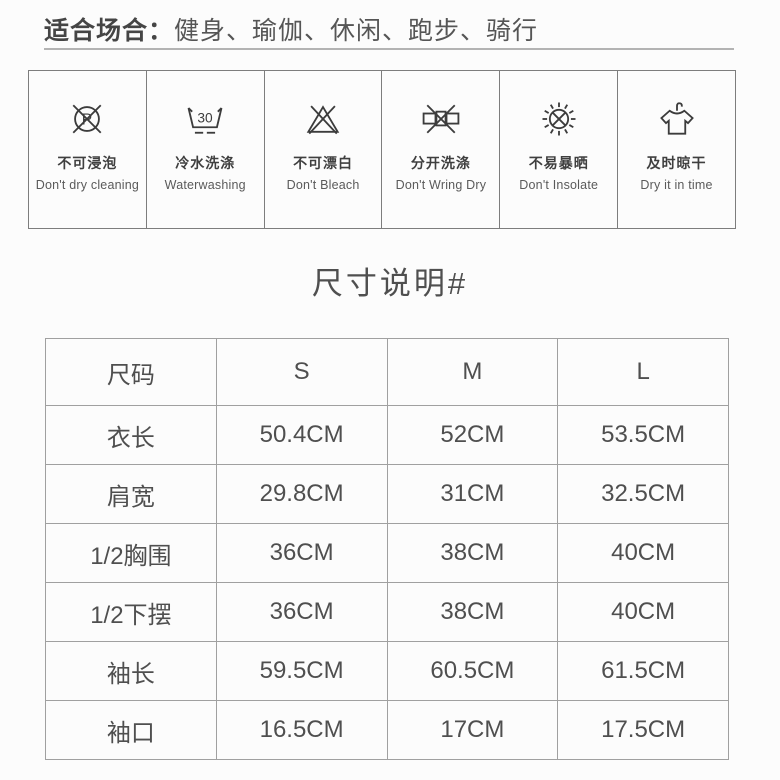 This screenshot has height=780, width=780. What do you see at coordinates (441, 119) in the screenshot?
I see `no-wring-icon` at bounding box center [441, 119].